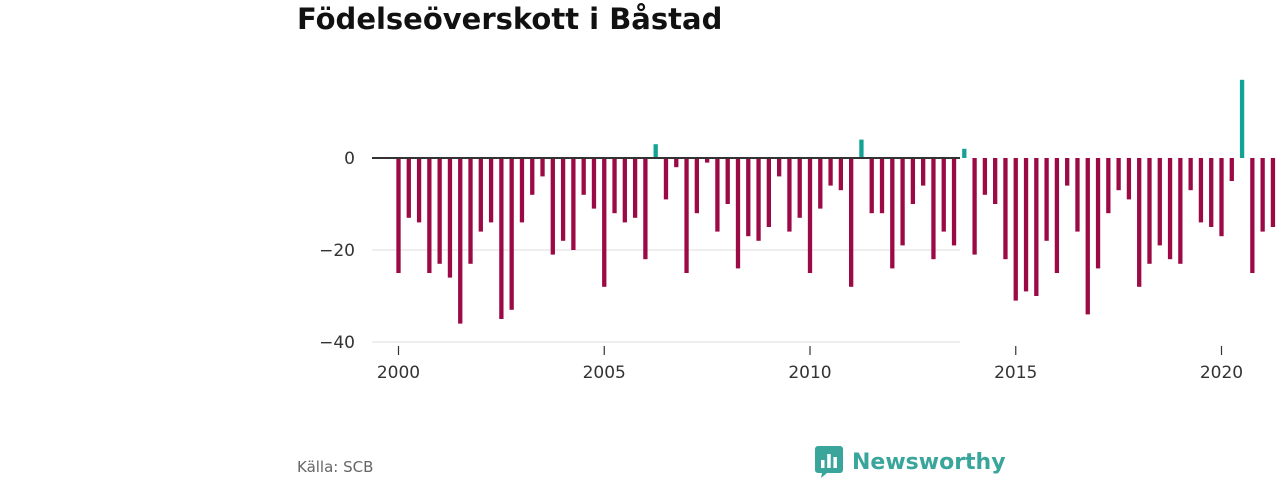 The height and width of the screenshot is (480, 1280). Describe the element at coordinates (829, 462) in the screenshot. I see `newsworthy-logo-icon` at that location.